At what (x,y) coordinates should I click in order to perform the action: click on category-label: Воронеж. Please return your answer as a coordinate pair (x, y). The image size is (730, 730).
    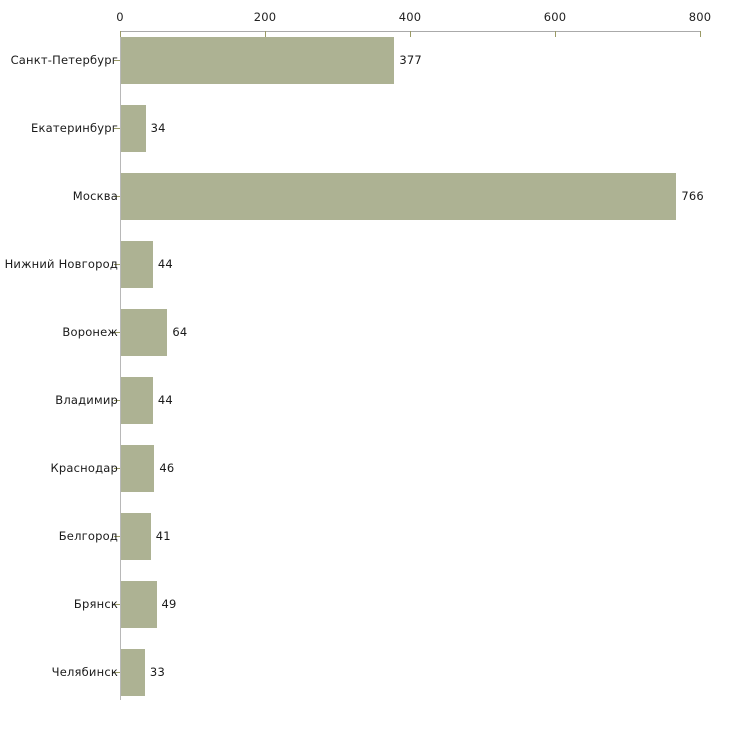
    Looking at the image, I should click on (90, 332).